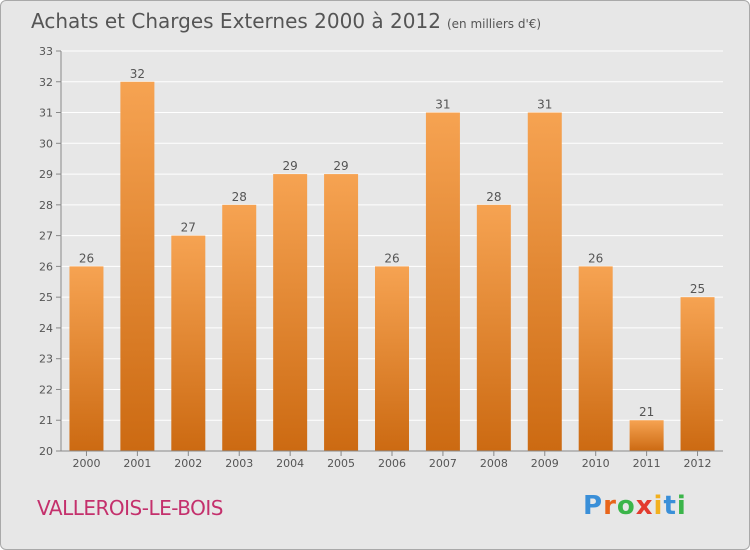 The height and width of the screenshot is (550, 750). I want to click on proxiti-logo: Proxiti, so click(635, 506).